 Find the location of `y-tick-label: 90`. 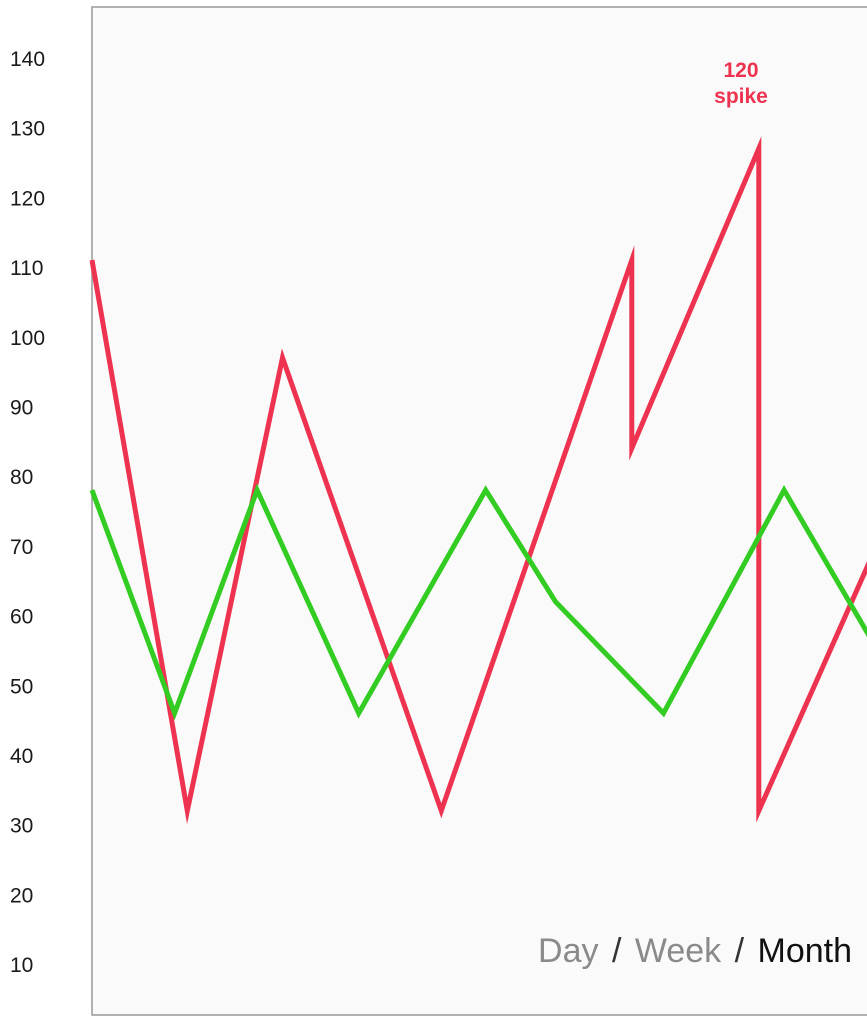

y-tick-label: 90 is located at coordinates (21, 408).